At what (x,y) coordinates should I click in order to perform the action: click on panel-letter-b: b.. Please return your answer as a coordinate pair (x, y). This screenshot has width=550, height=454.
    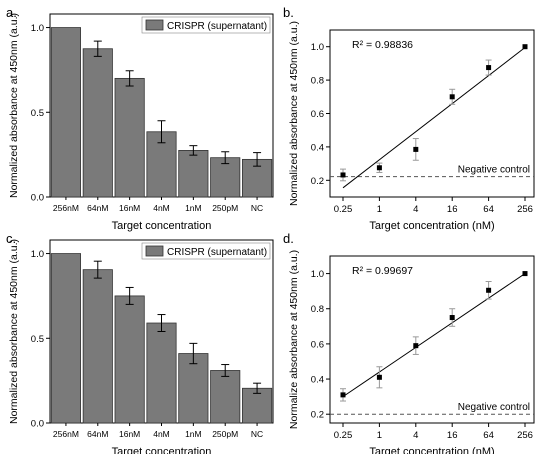
    Looking at the image, I should click on (288, 12).